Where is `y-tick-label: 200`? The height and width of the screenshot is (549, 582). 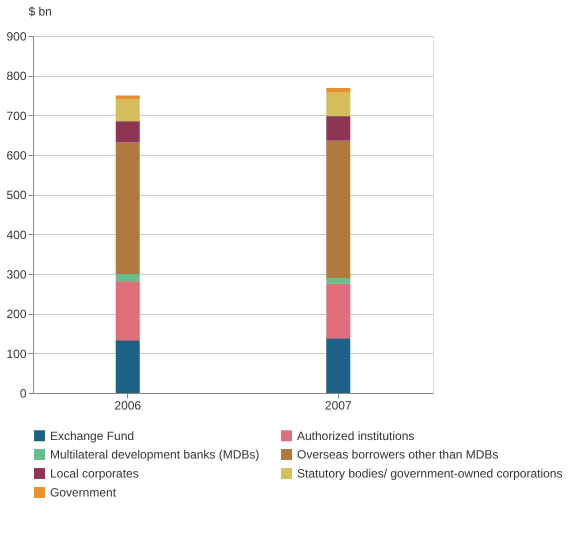
y-tick-label: 200 is located at coordinates (16, 314).